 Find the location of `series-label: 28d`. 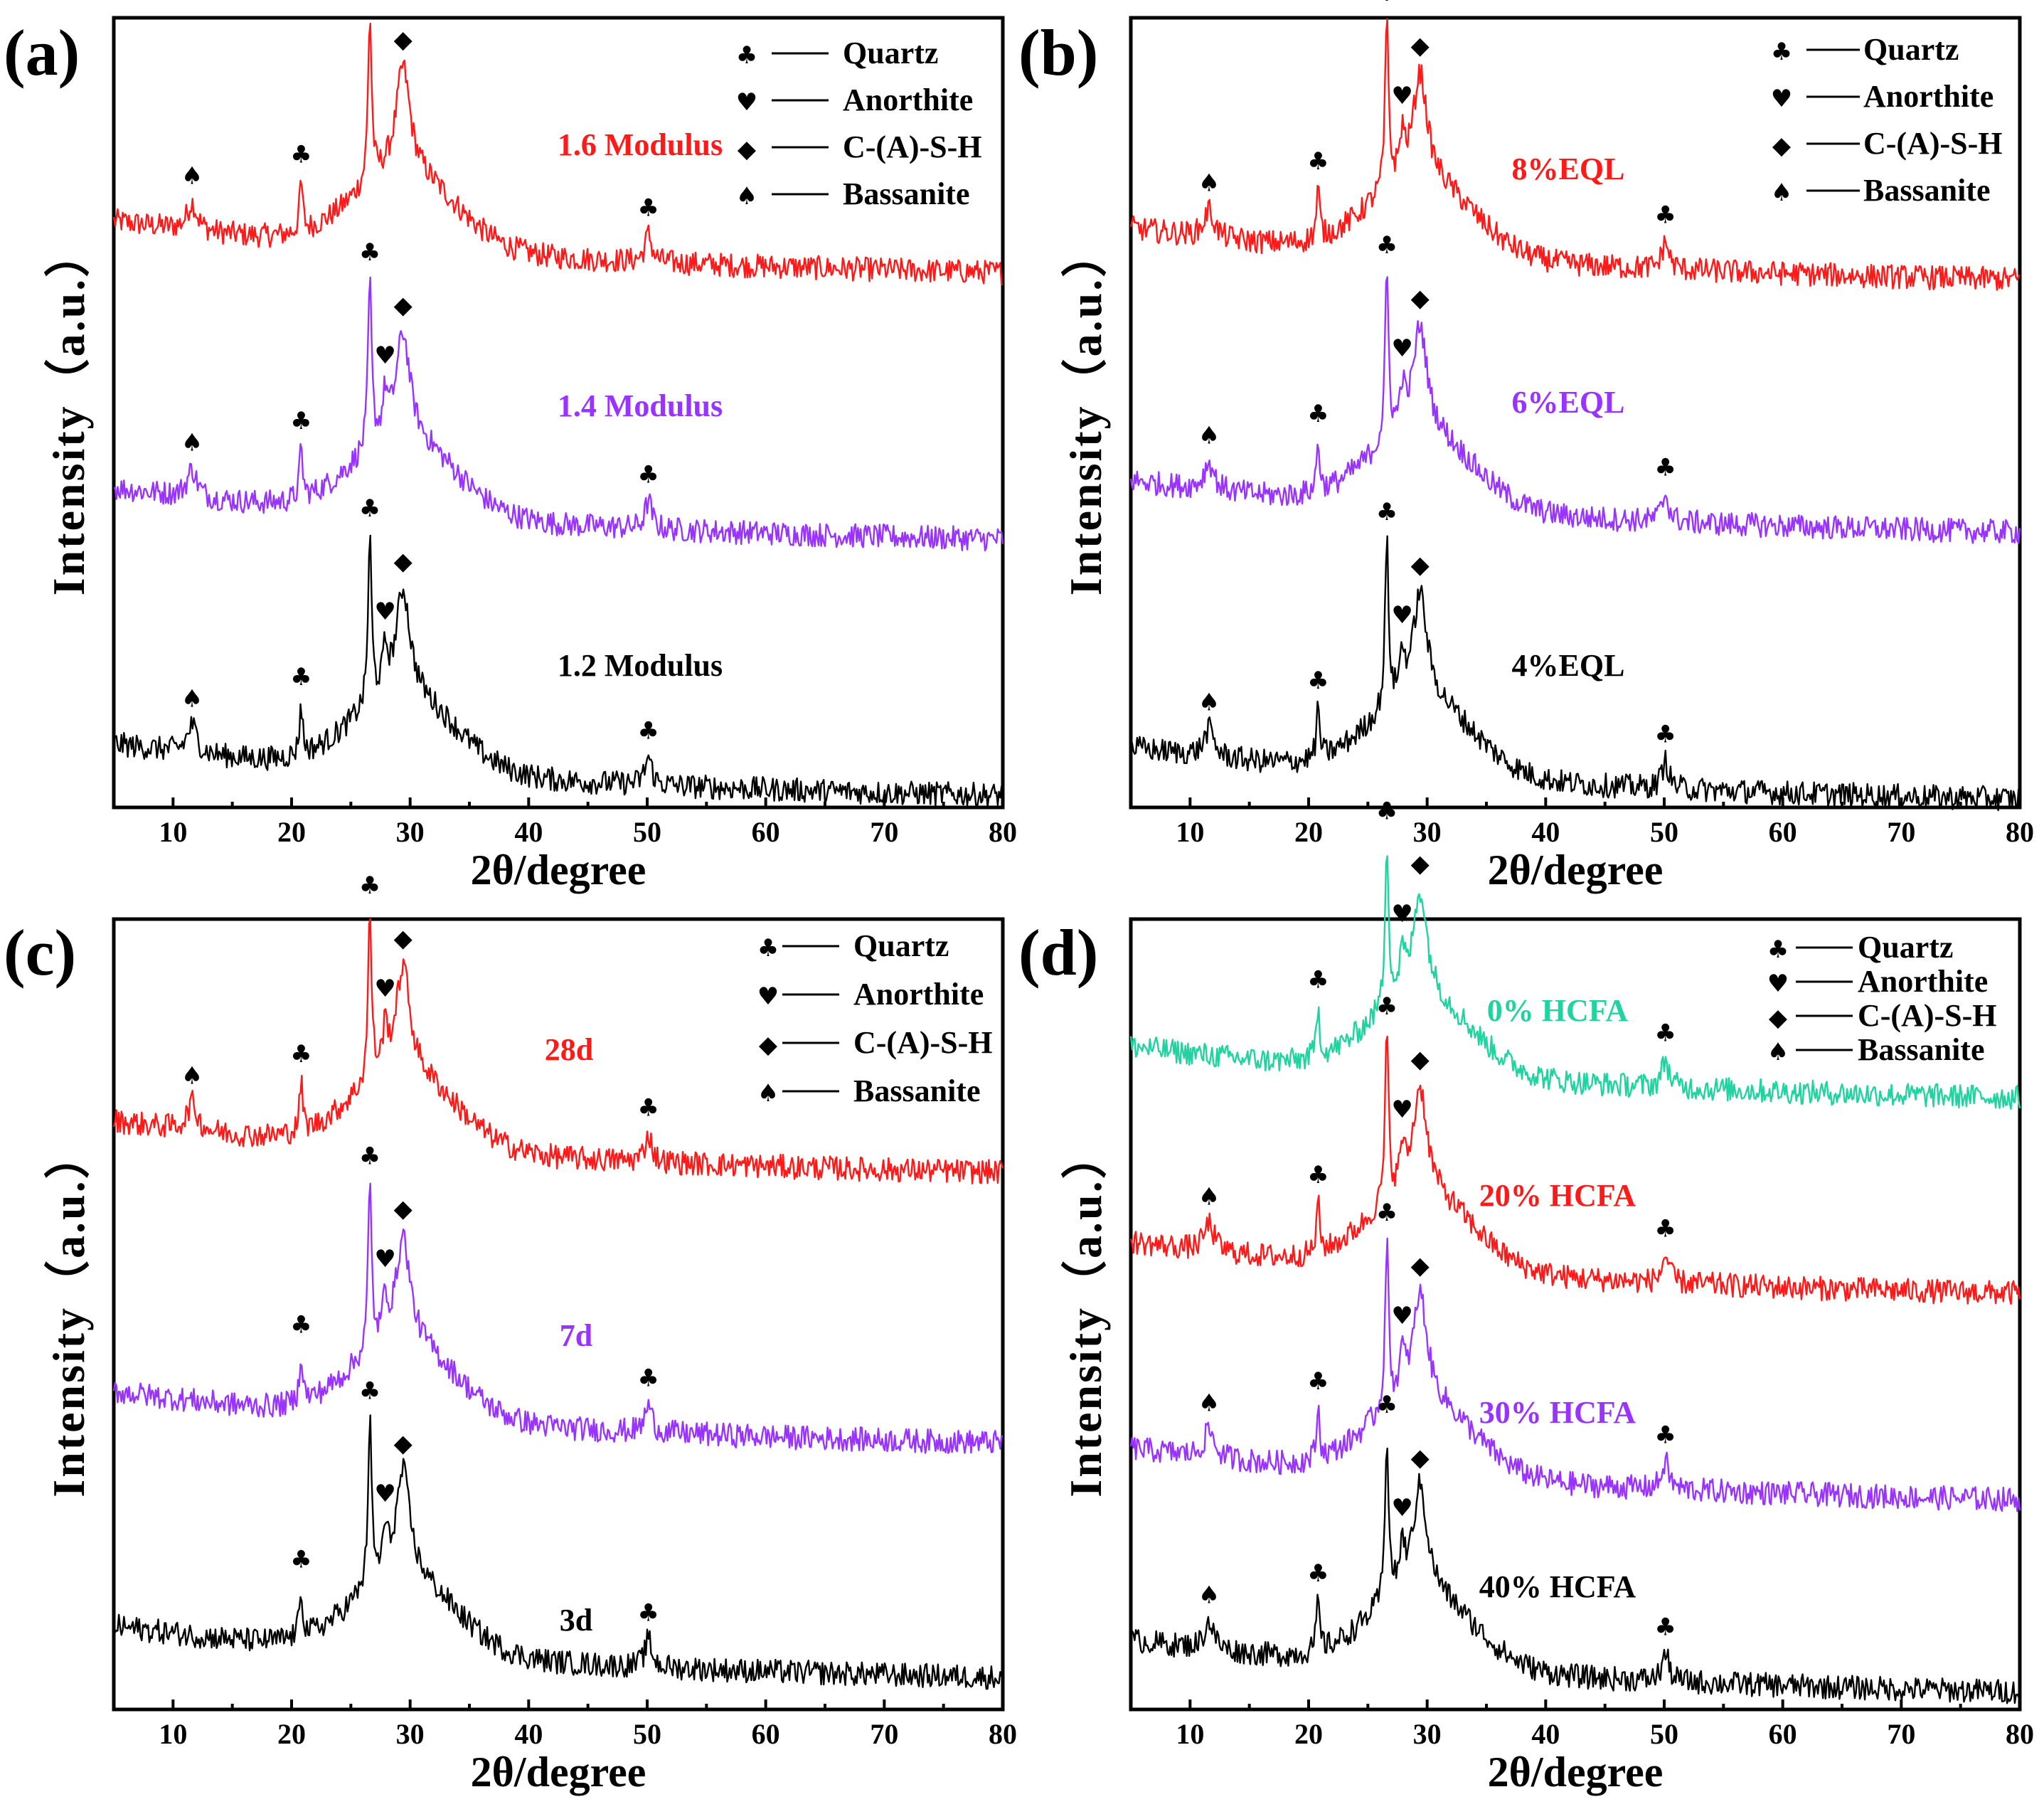

series-label: 28d is located at coordinates (569, 1049).